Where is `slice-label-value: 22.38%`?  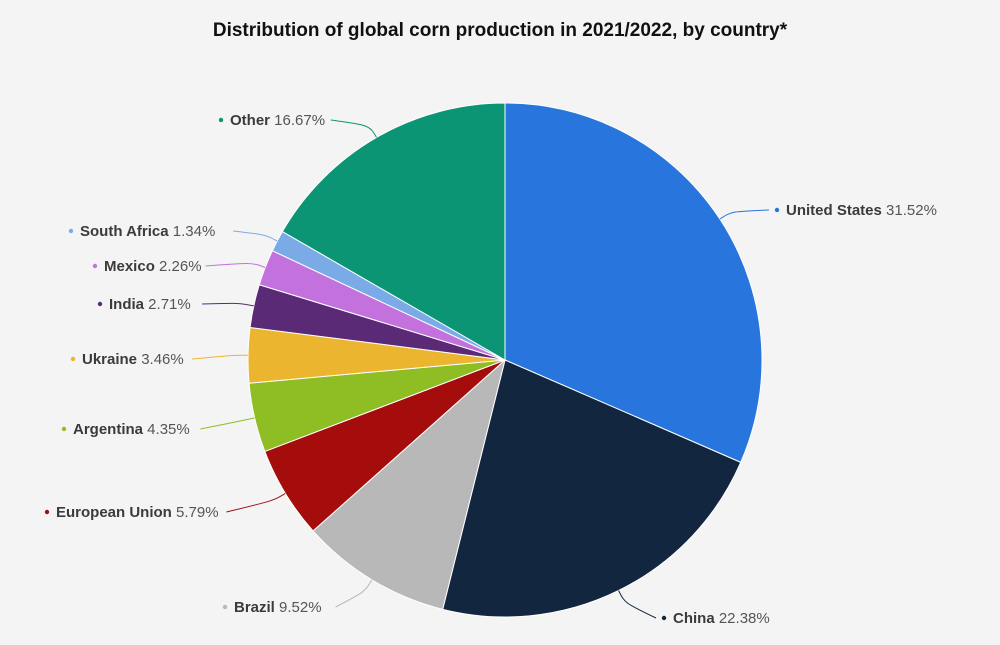
slice-label-value: 22.38% is located at coordinates (742, 618).